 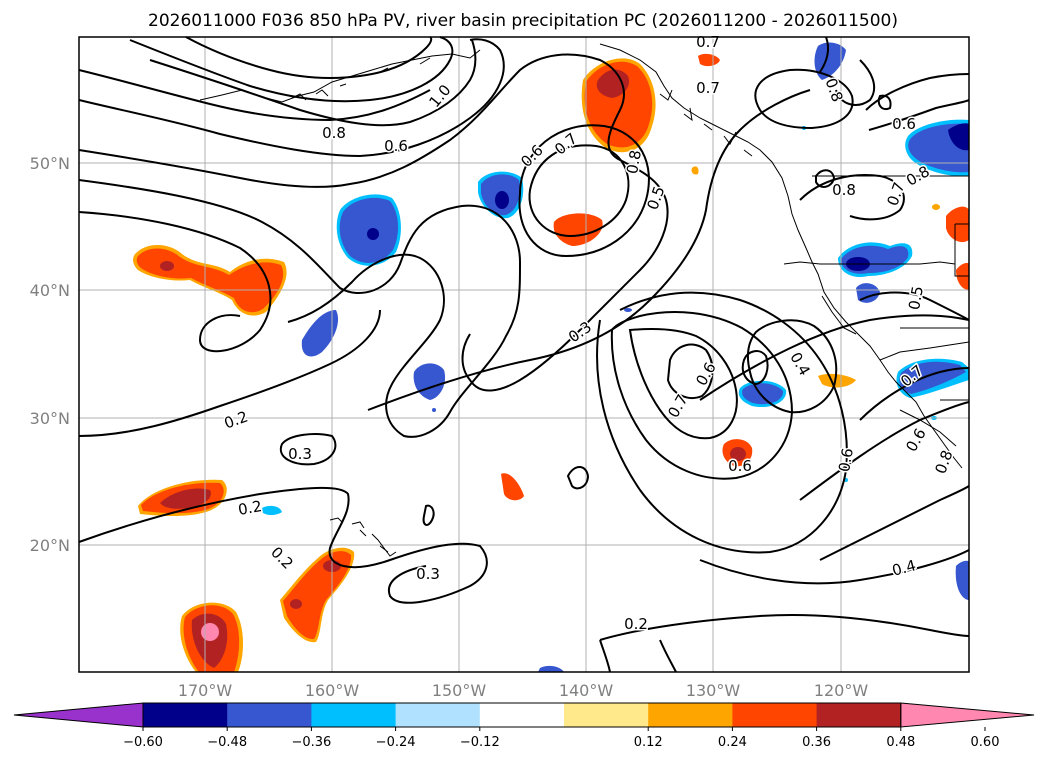 What do you see at coordinates (78, 715) in the screenshot?
I see `colorbar-extend-min` at bounding box center [78, 715].